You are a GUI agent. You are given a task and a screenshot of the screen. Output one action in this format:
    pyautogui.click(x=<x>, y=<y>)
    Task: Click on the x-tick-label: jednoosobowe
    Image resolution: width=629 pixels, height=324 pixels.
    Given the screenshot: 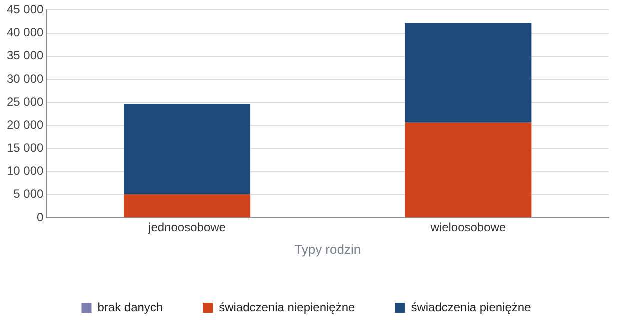 What is the action you would take?
    pyautogui.click(x=187, y=227)
    